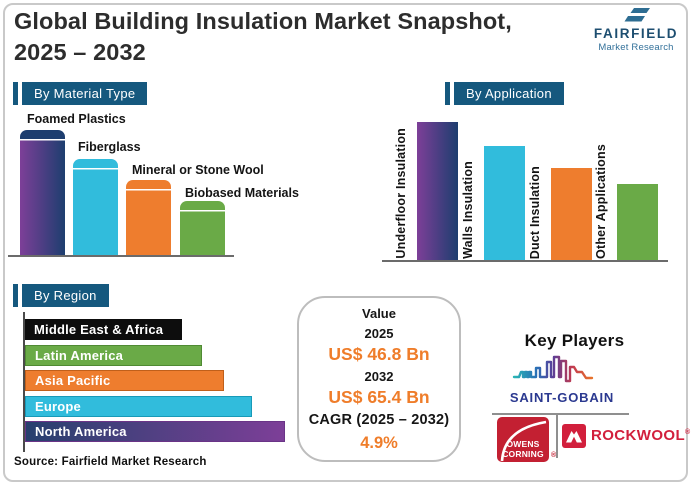 This screenshot has width=691, height=485. Describe the element at coordinates (637, 222) in the screenshot. I see `bar-other-applications` at that location.